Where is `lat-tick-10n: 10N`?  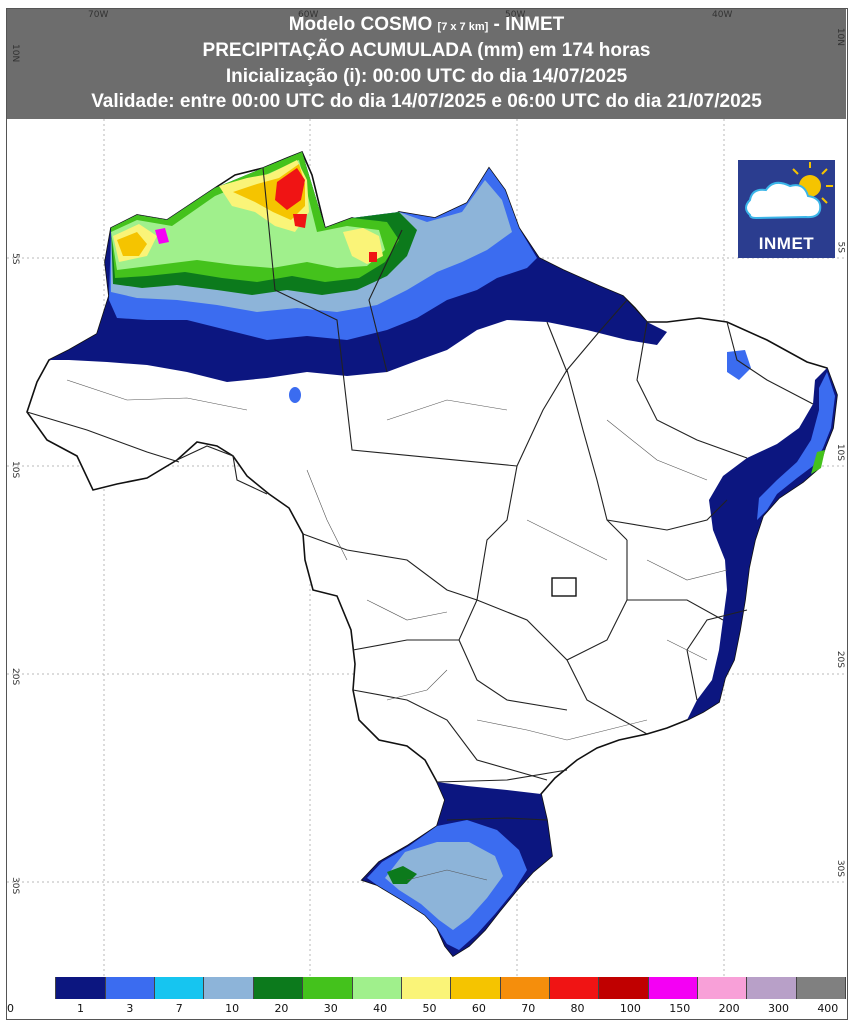
lat-tick-10n: 10N is located at coordinates (15, 53).